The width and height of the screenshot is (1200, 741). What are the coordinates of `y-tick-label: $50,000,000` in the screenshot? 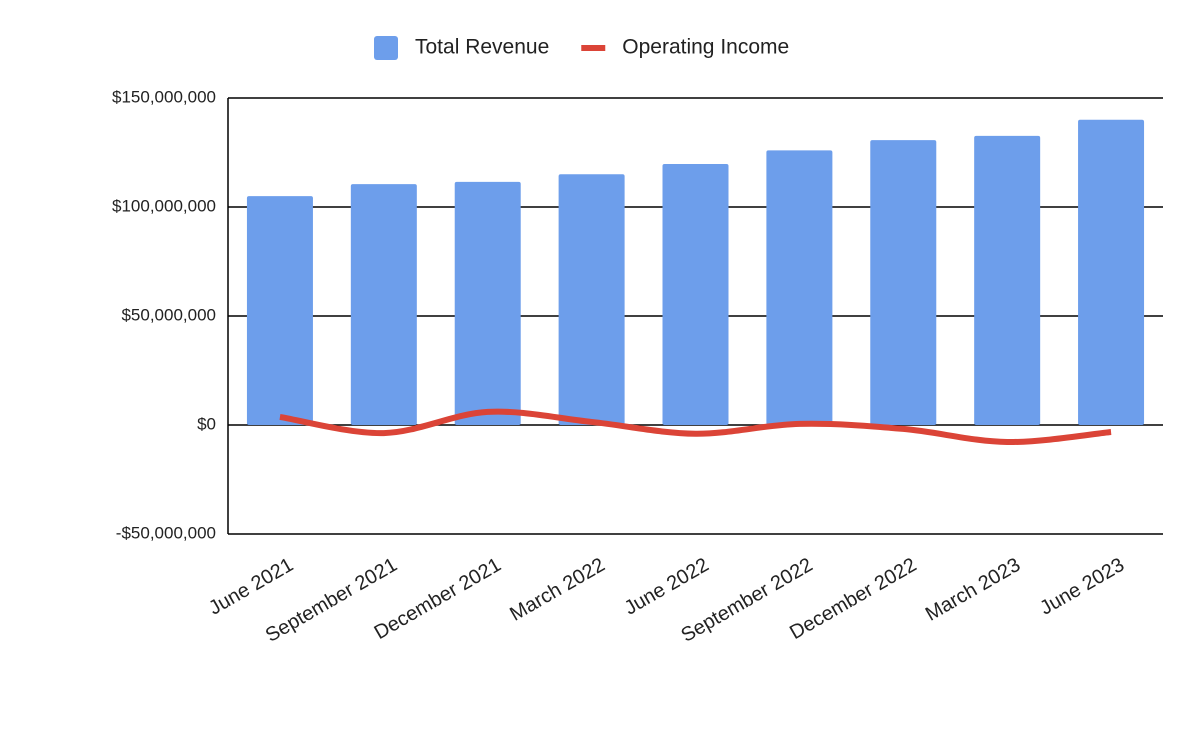 It's located at (168, 314).